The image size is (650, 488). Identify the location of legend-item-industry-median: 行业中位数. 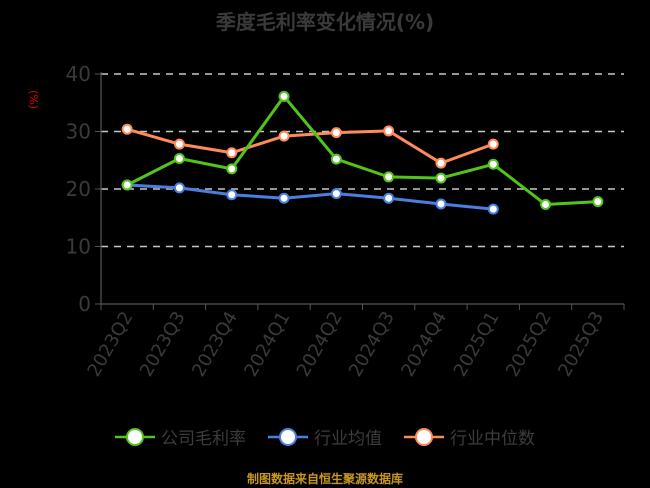
(469, 436).